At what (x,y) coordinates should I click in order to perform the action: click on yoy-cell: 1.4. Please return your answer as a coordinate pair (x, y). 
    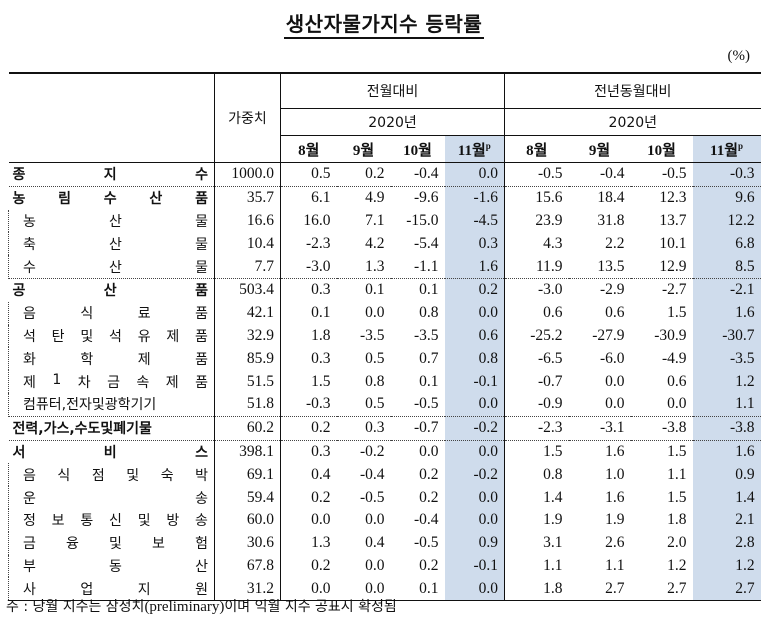
    Looking at the image, I should click on (536, 497).